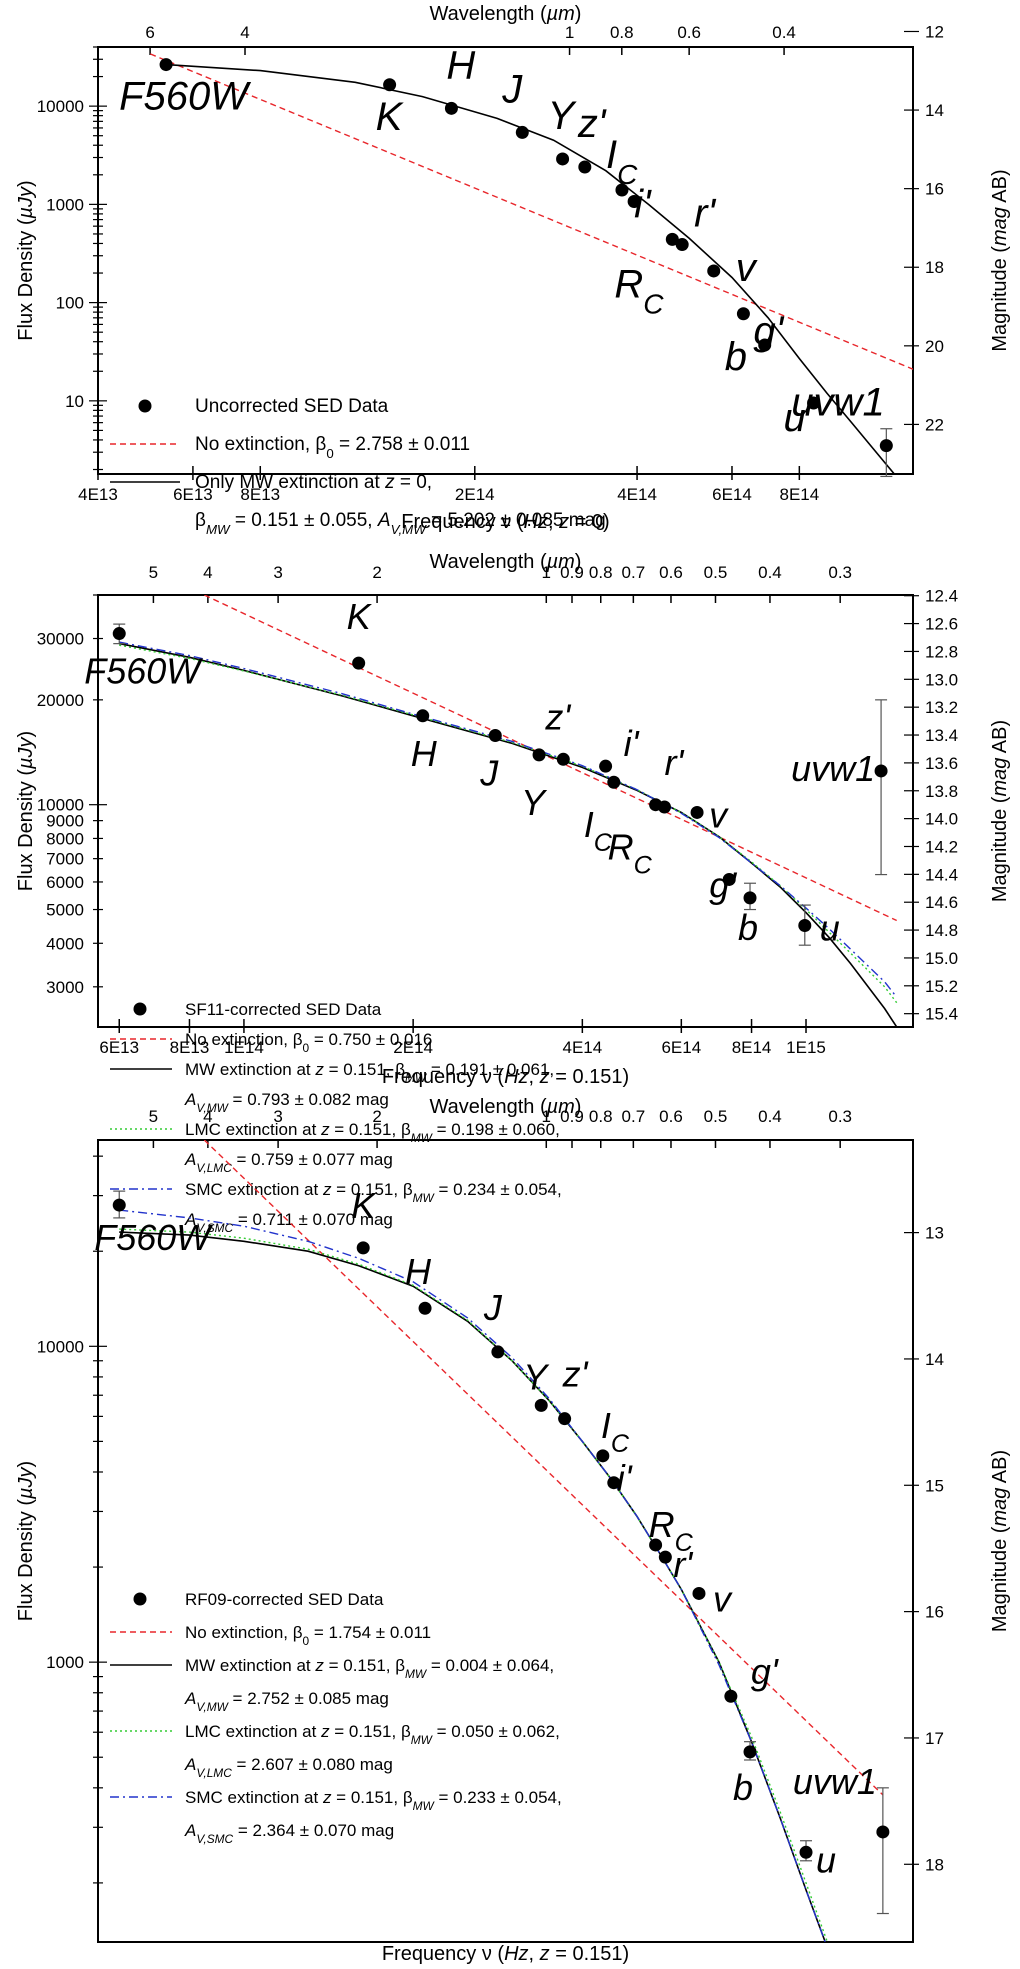  I want to click on y-tick-label: 4000, so click(65, 943).